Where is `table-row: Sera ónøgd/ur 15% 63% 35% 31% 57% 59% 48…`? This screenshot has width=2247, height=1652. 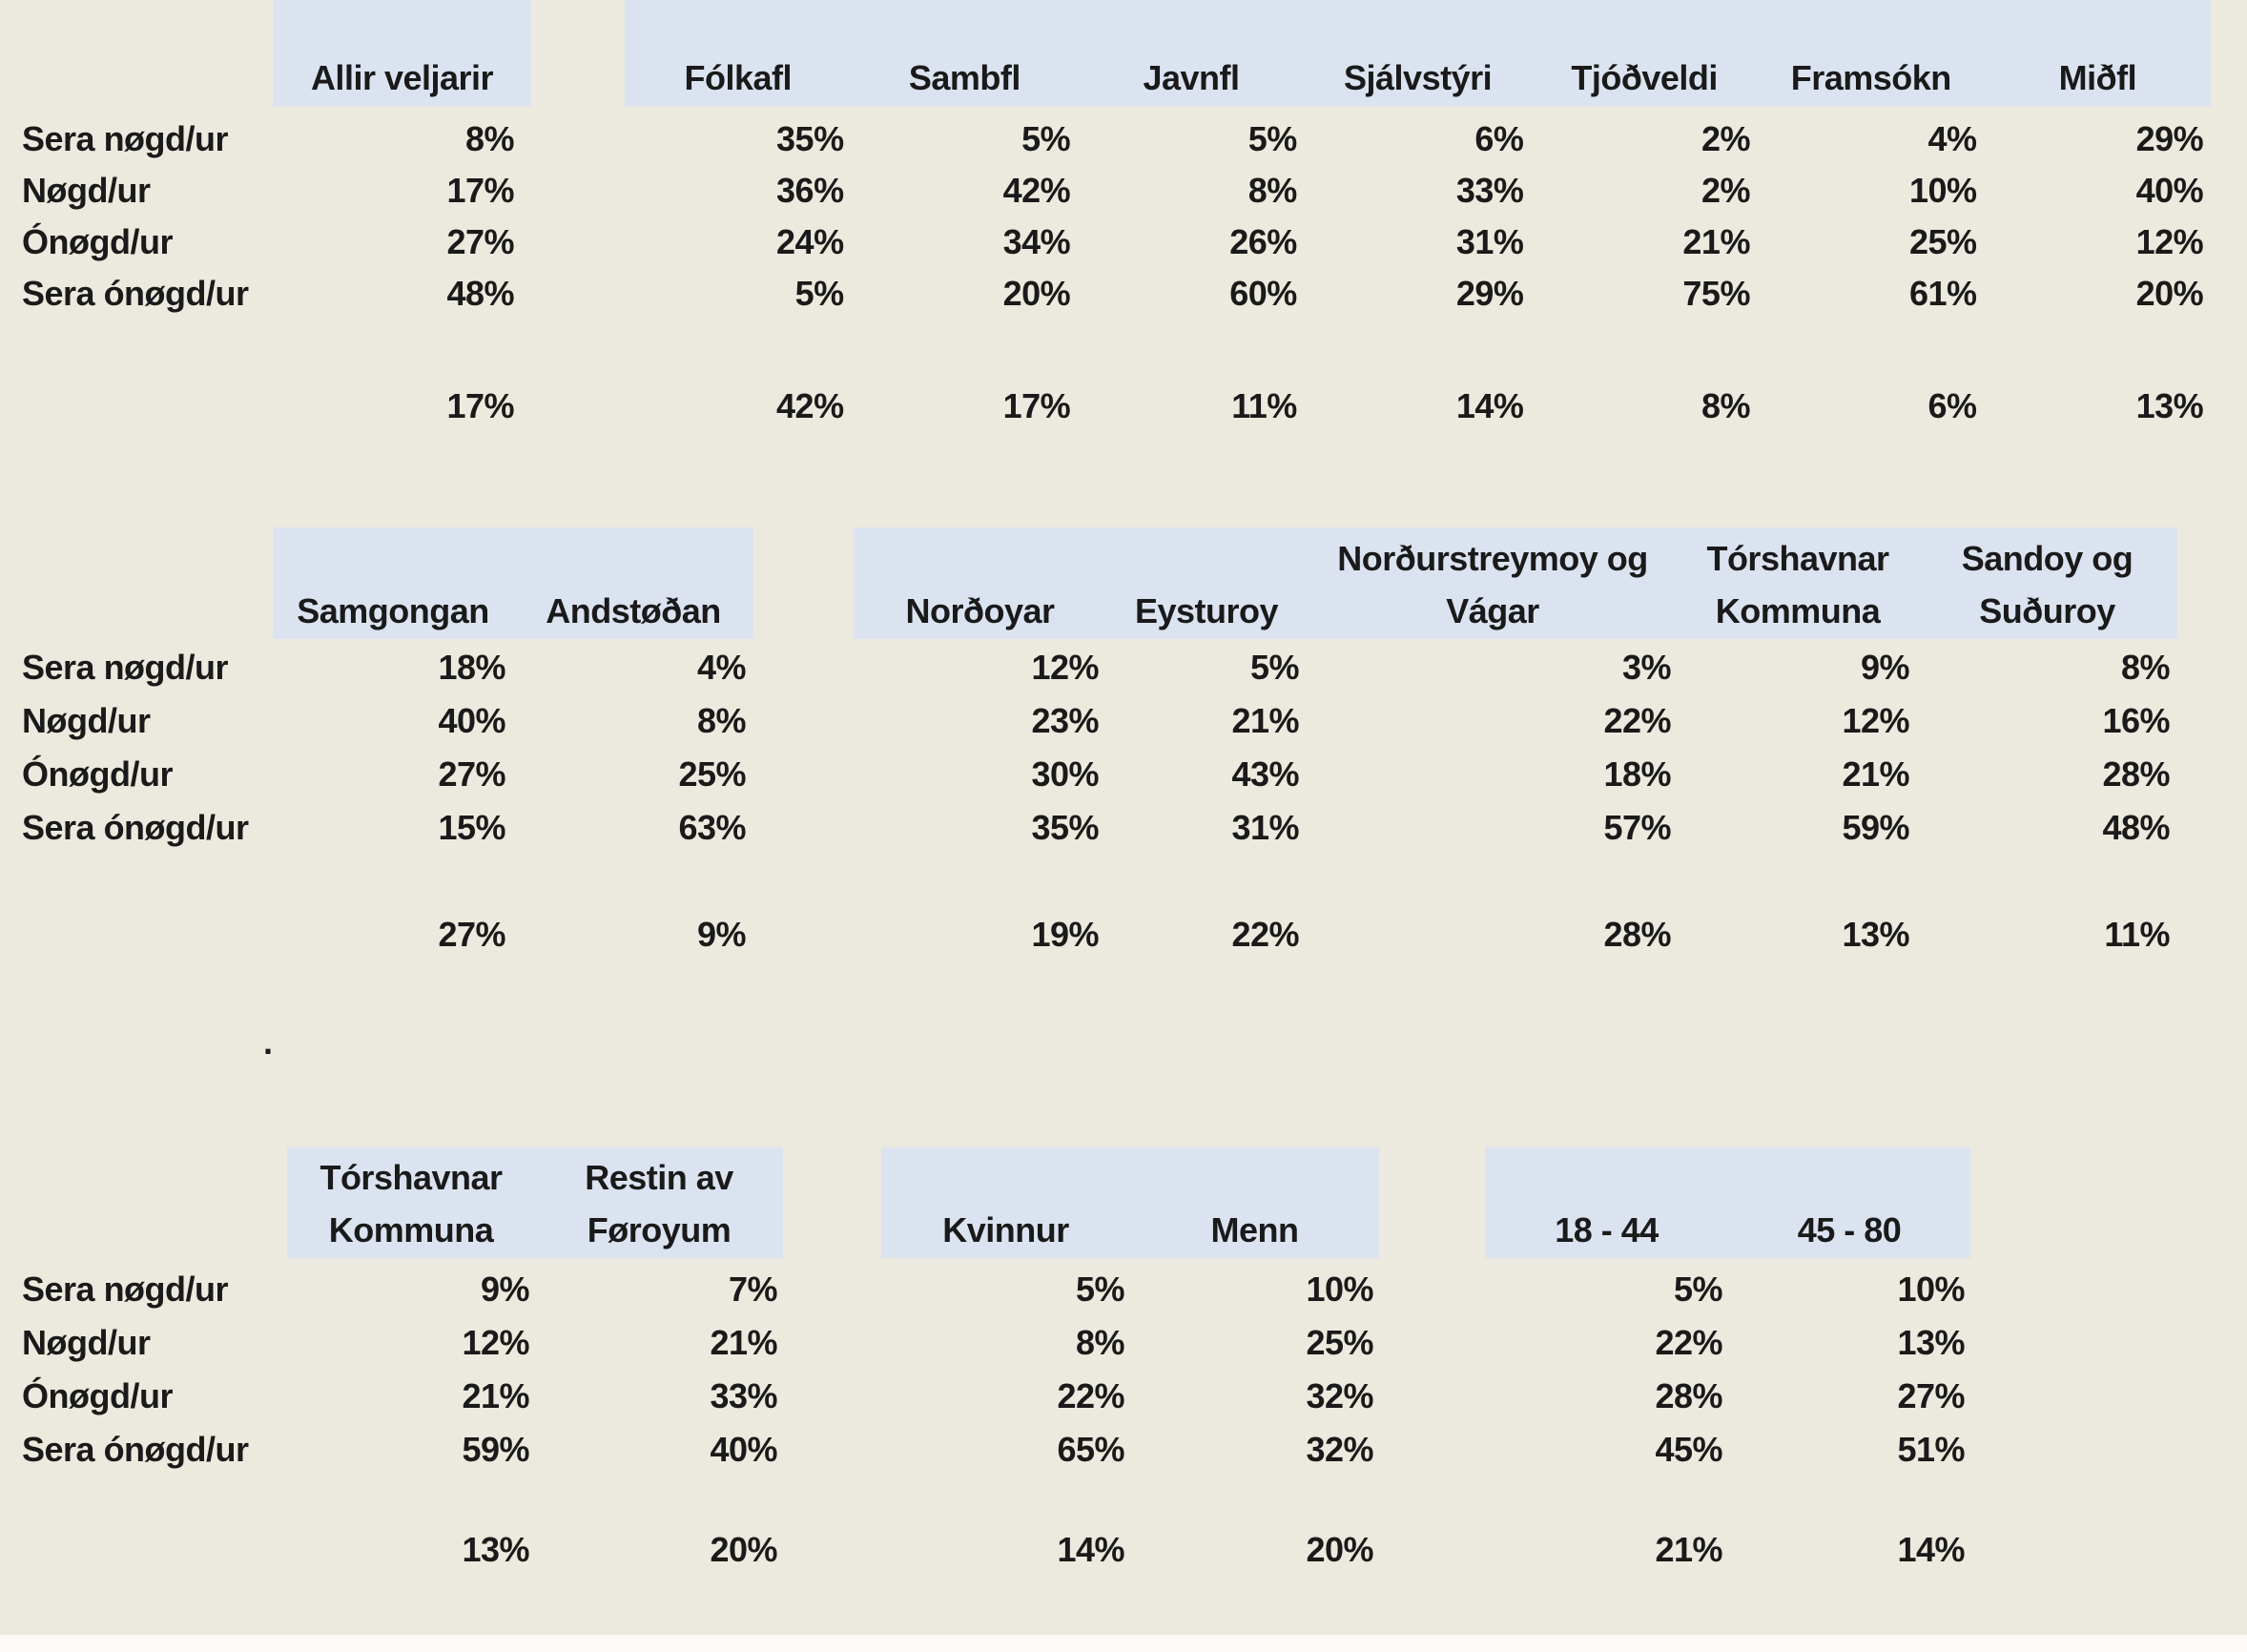 table-row: Sera ónøgd/ur 15% 63% 35% 31% 57% 59% 48… is located at coordinates (1123, 828).